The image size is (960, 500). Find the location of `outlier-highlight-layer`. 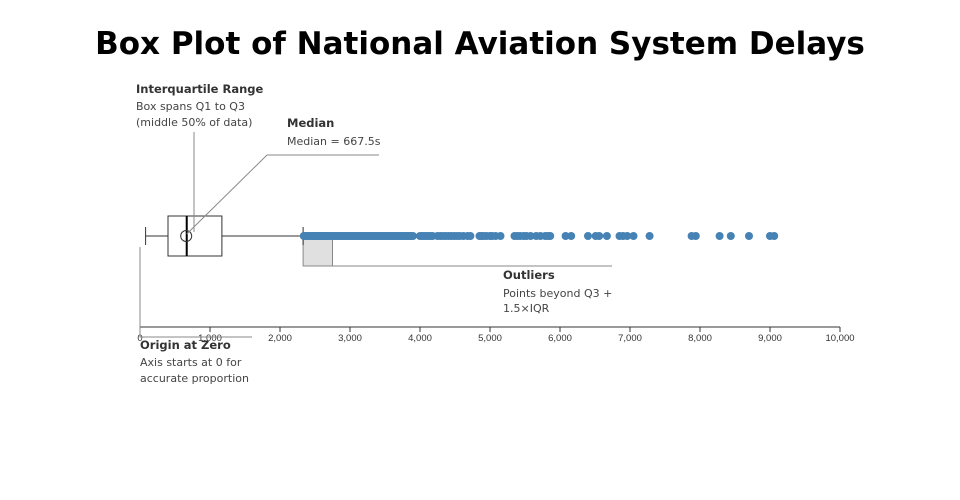

outlier-highlight-layer is located at coordinates (318, 251).